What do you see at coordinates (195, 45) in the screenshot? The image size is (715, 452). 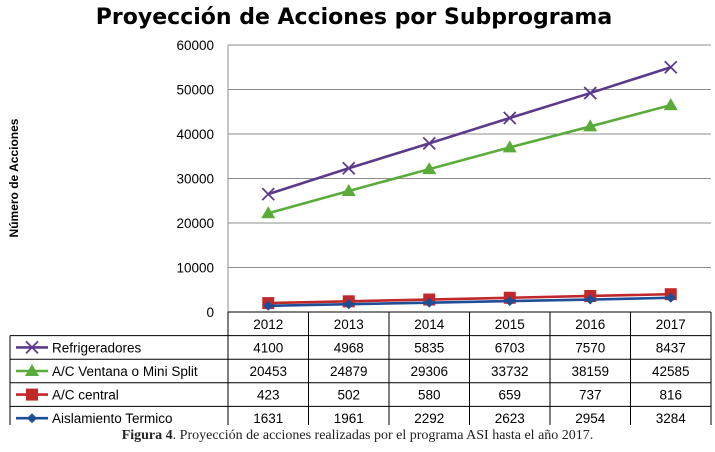 I see `y-tick-label: 60000` at bounding box center [195, 45].